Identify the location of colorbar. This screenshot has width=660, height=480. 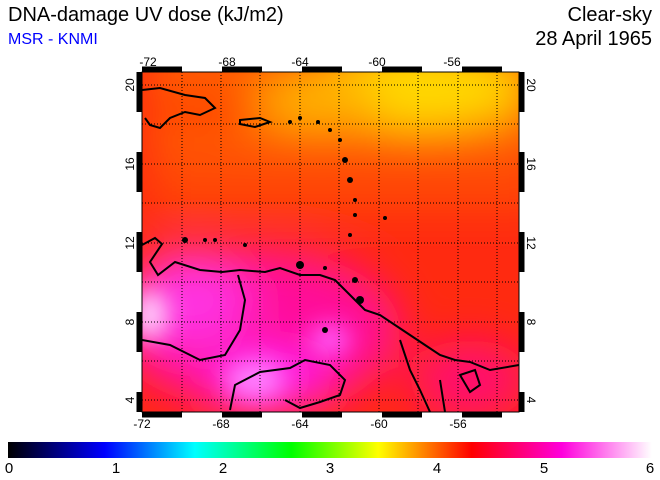
(330, 450).